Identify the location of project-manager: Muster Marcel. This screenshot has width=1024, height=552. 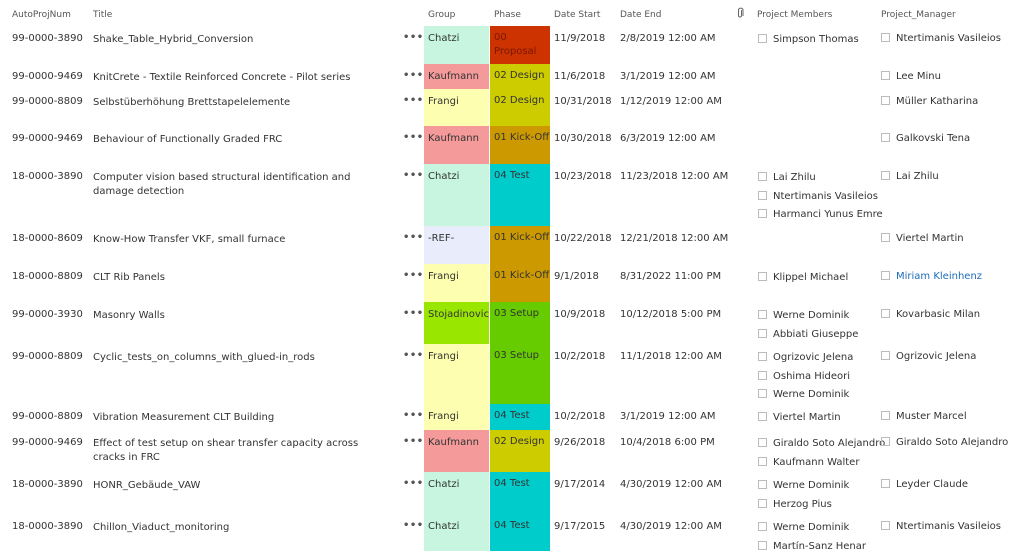
(924, 416).